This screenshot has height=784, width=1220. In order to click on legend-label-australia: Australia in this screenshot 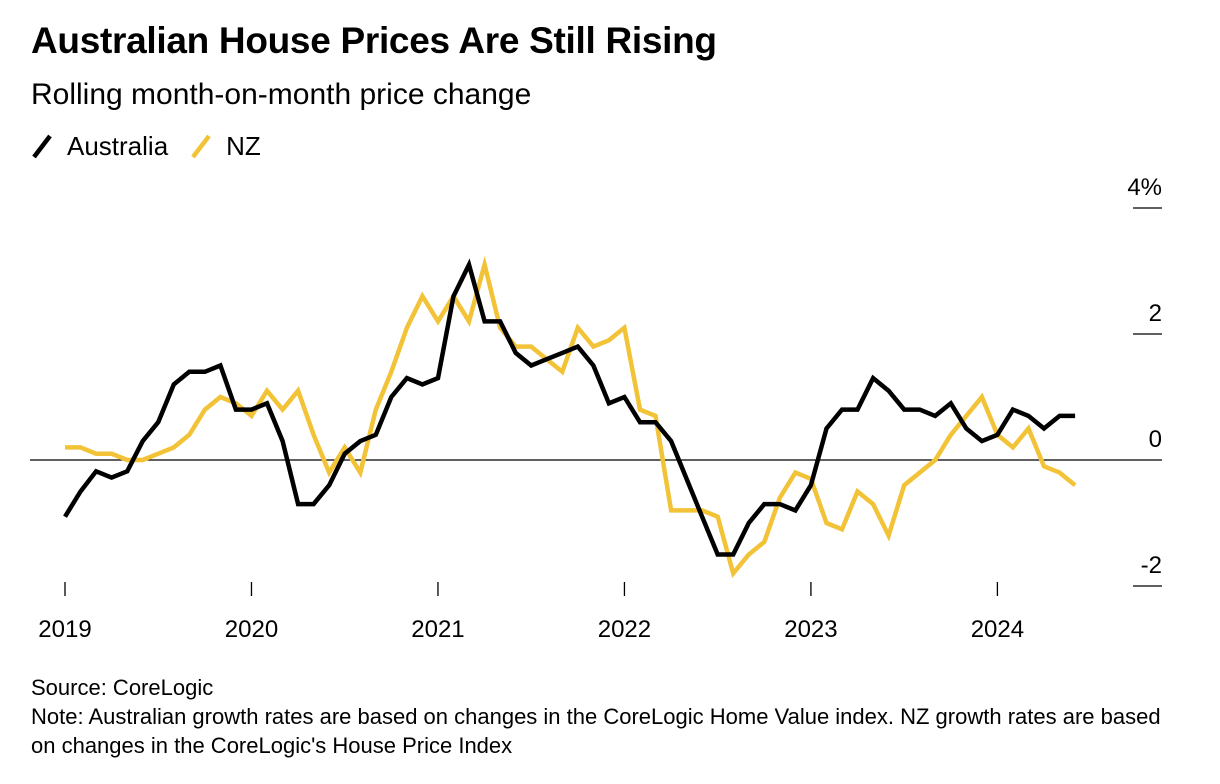, I will do `click(118, 145)`.